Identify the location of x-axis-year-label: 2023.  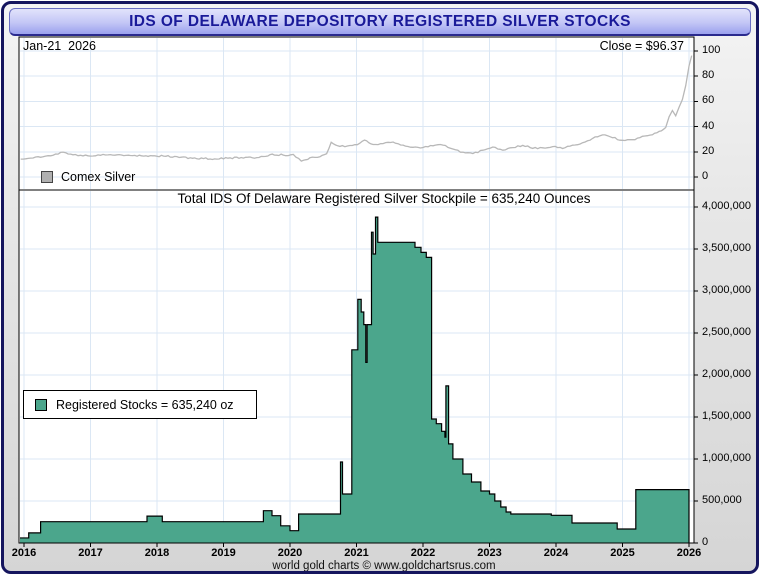
(489, 553).